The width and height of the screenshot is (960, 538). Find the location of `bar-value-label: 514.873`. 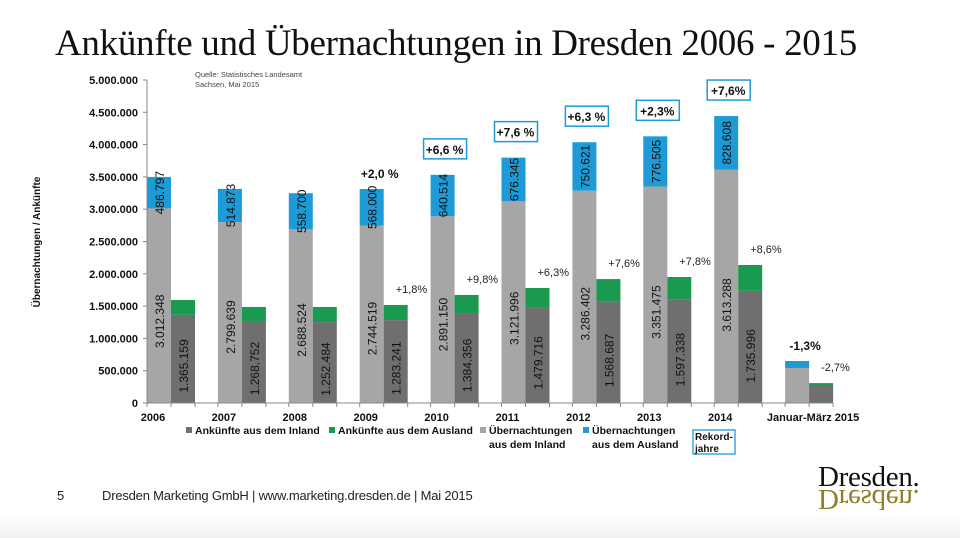

bar-value-label: 514.873 is located at coordinates (231, 206).